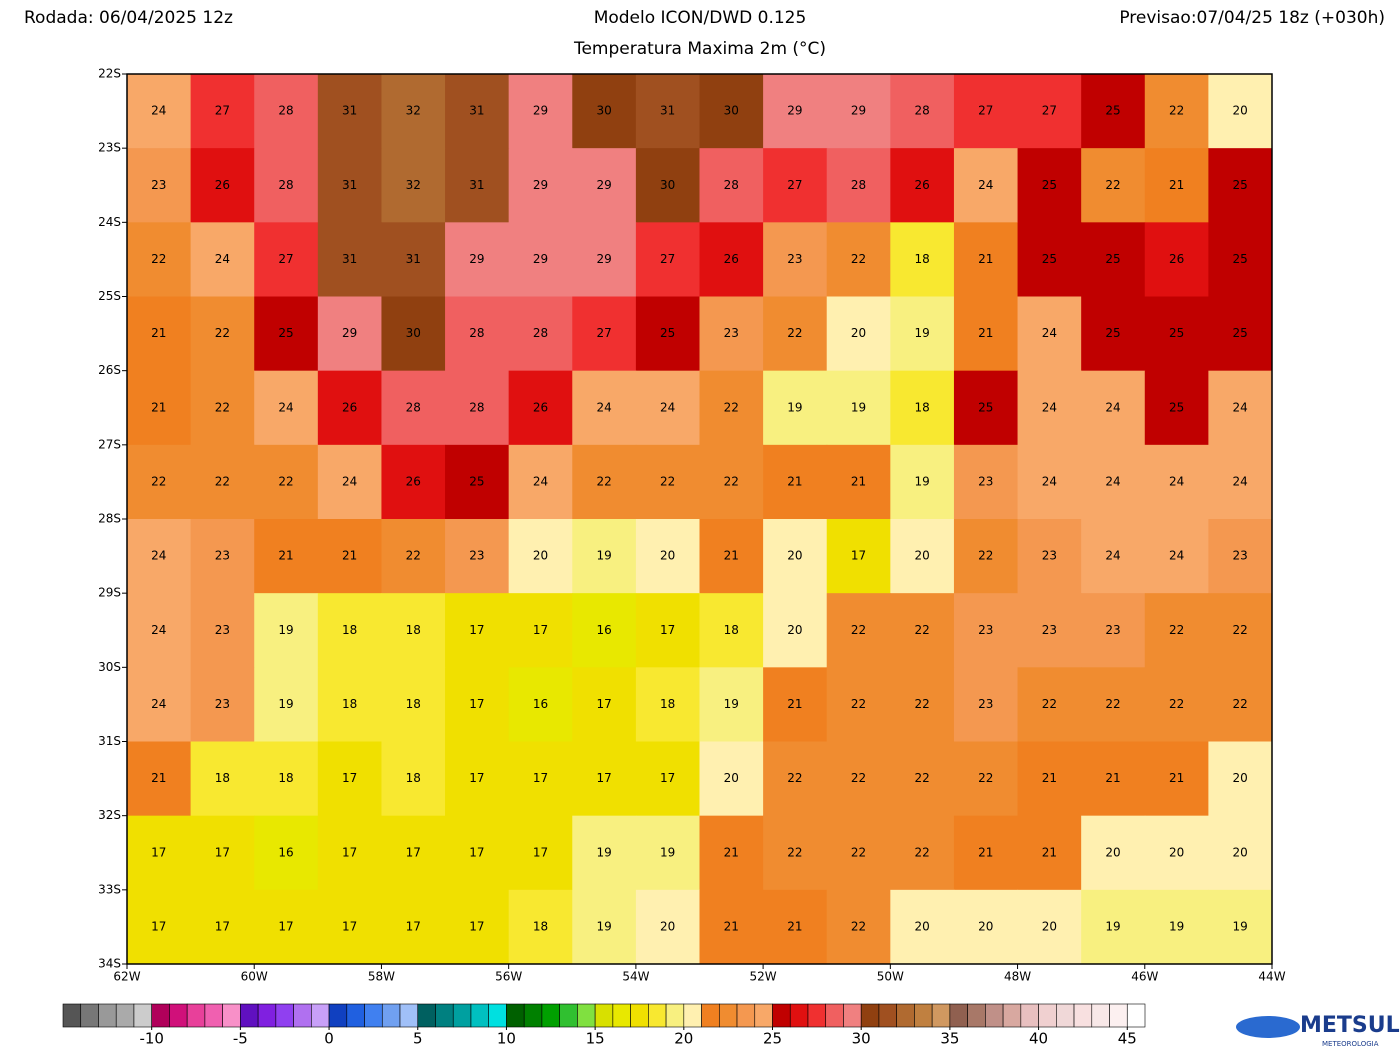 This screenshot has width=1400, height=1052. I want to click on temp-value: 25, so click(1049, 259).